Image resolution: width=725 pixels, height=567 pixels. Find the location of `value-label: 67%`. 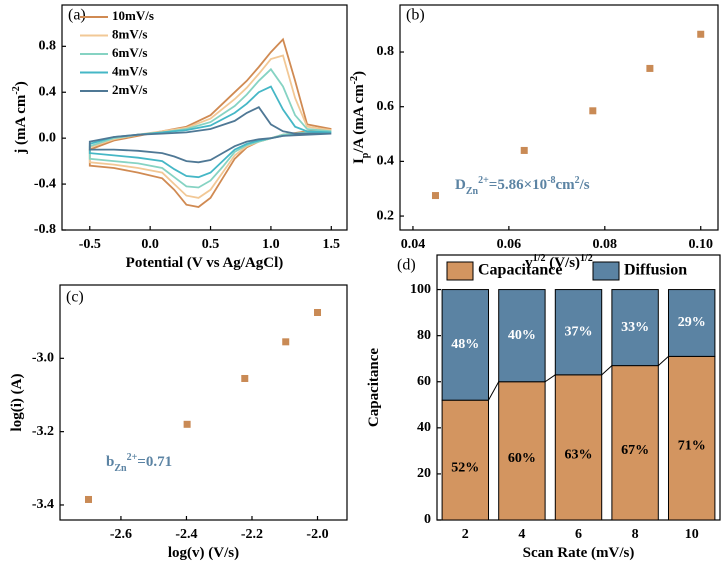

value-label: 67% is located at coordinates (635, 450).